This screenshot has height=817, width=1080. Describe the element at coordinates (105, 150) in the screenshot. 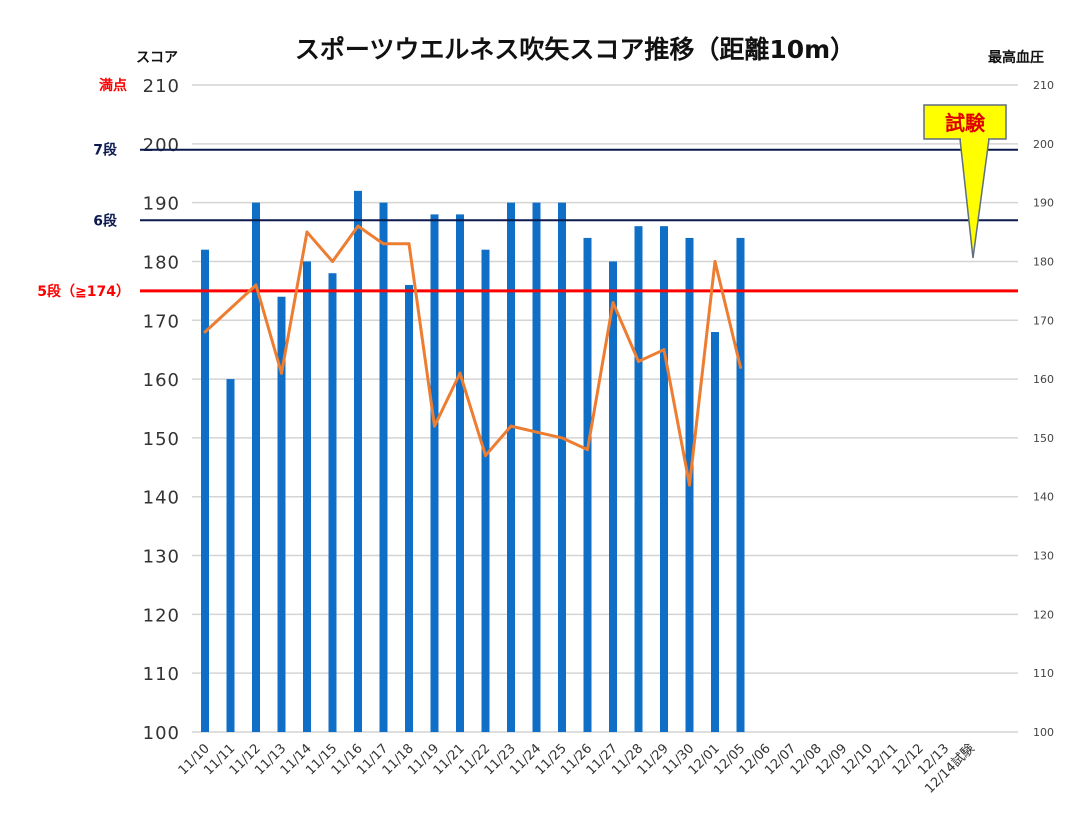

I see `ref-label: 7段` at that location.